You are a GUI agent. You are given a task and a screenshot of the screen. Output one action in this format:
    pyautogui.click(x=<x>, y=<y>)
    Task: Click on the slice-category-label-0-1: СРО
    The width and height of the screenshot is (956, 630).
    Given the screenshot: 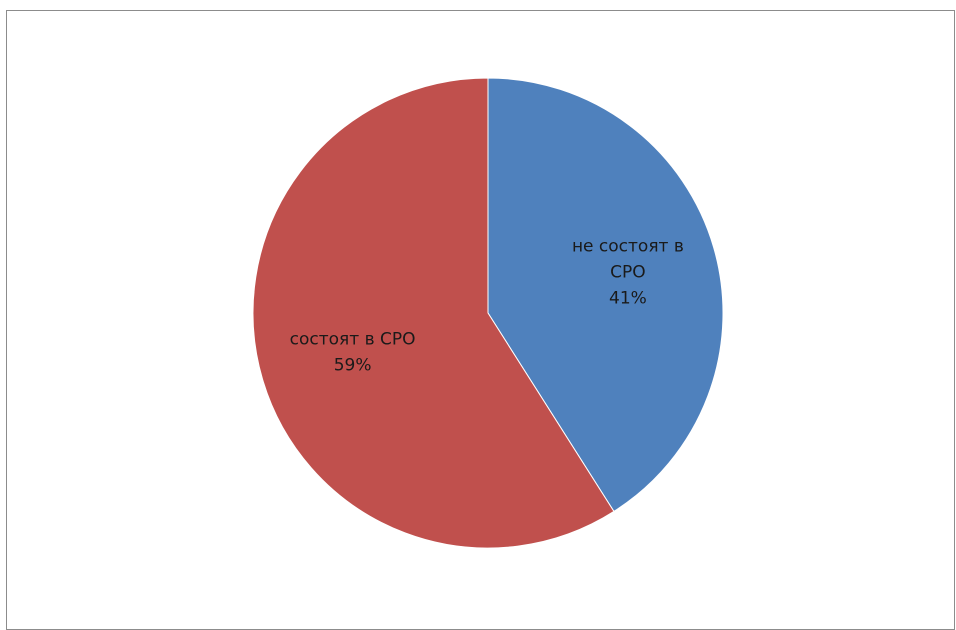 What is the action you would take?
    pyautogui.click(x=628, y=272)
    